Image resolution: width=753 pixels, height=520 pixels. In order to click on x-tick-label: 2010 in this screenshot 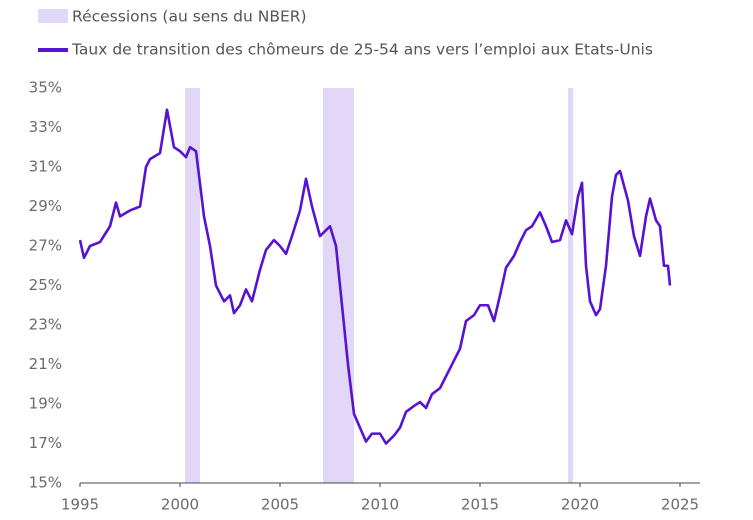, I will do `click(380, 505)`.